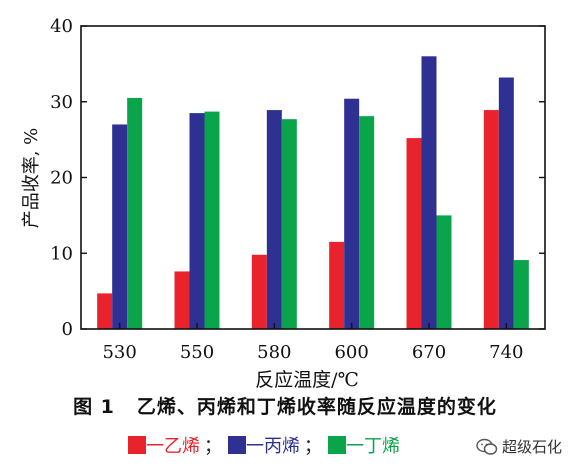 The height and width of the screenshot is (468, 570). What do you see at coordinates (273, 446) in the screenshot?
I see `legend-label-propylene: 一丙烯` at bounding box center [273, 446].